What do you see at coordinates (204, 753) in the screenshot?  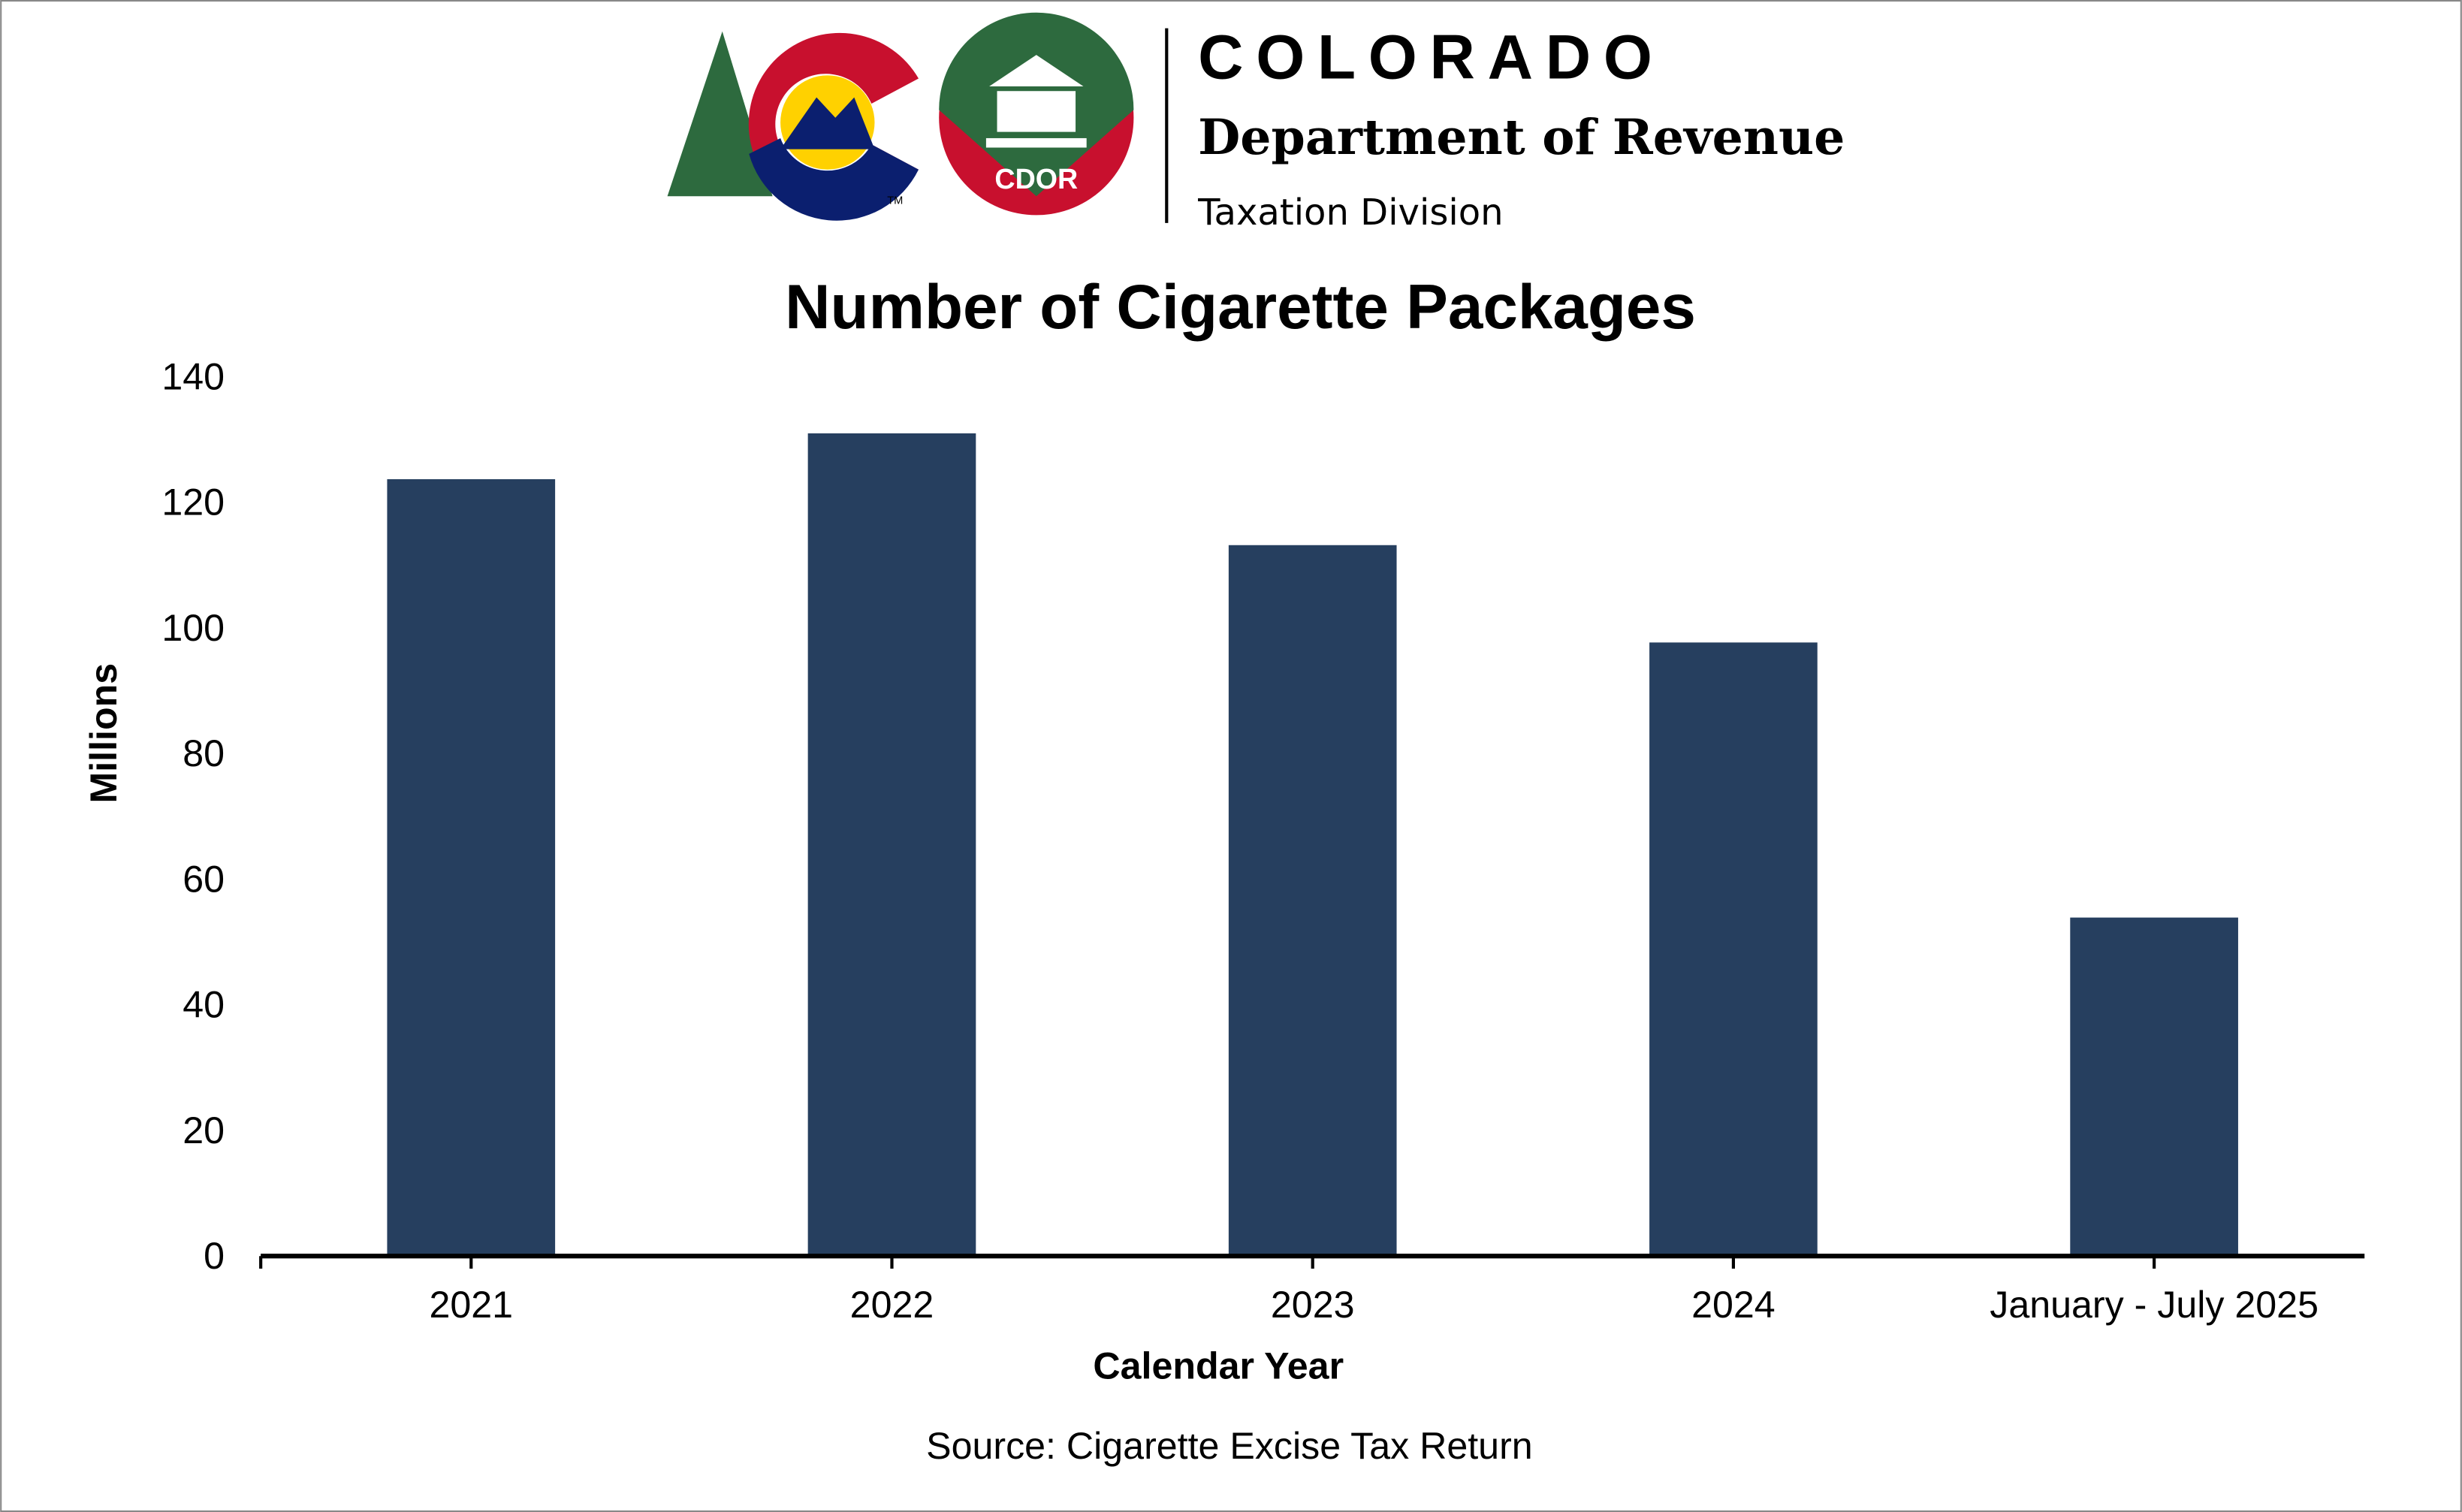 I see `y-tick-label: 80` at bounding box center [204, 753].